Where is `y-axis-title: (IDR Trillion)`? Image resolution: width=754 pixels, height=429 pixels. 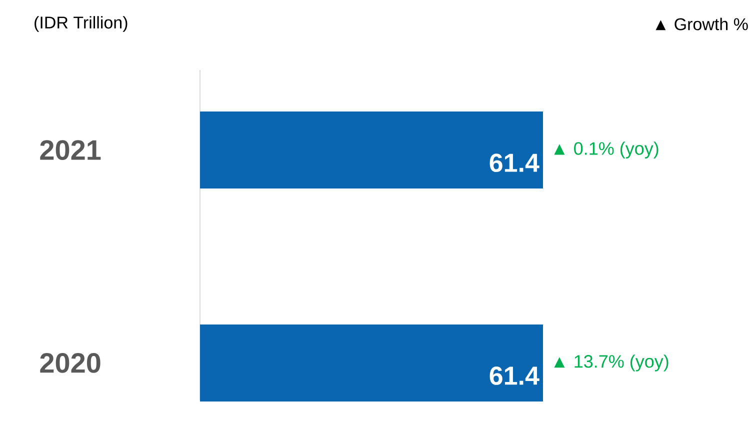 y-axis-title: (IDR Trillion) is located at coordinates (81, 24).